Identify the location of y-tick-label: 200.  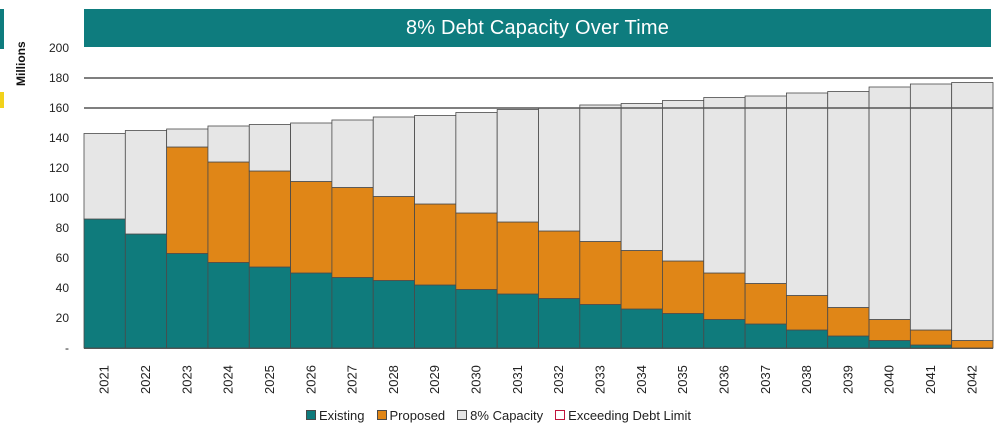
(59, 48).